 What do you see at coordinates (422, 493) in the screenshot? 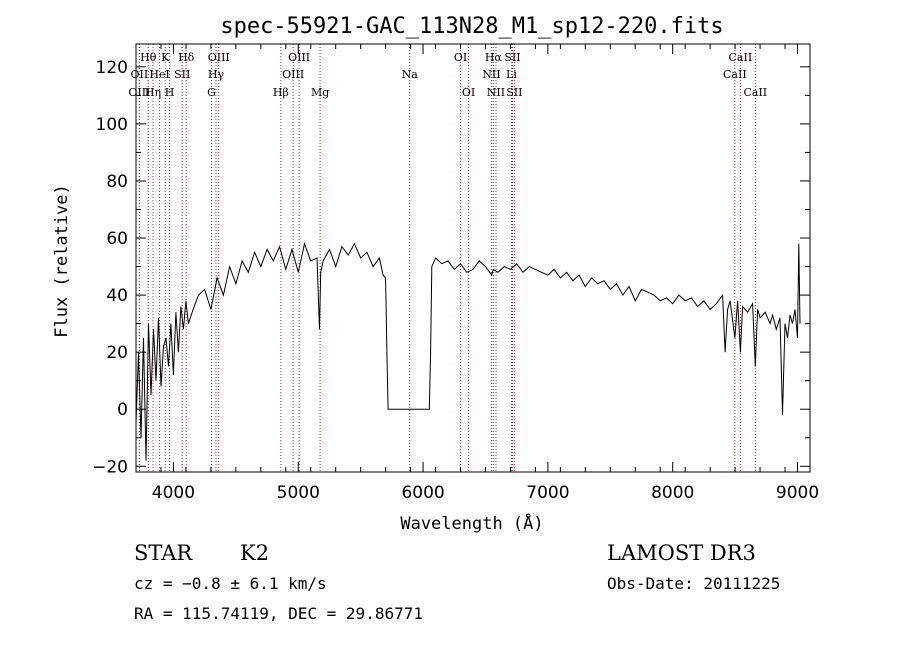
I see `x-tick-label-6000: 6000` at bounding box center [422, 493].